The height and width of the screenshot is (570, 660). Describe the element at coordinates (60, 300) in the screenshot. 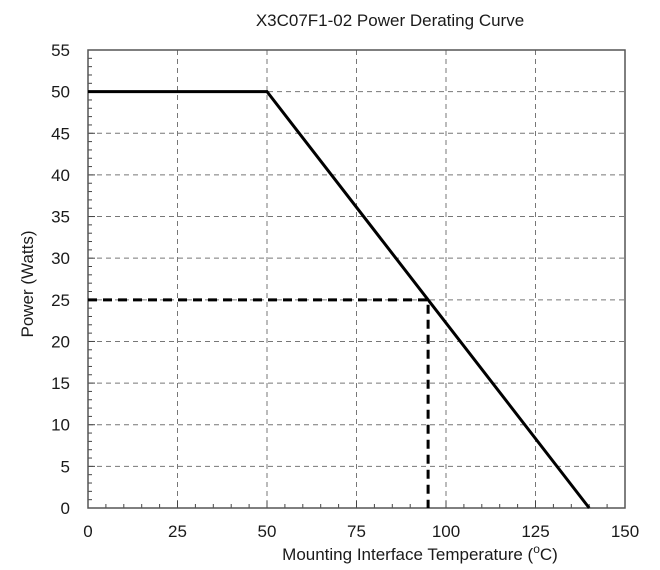

I see `y-tick-label: 25` at that location.